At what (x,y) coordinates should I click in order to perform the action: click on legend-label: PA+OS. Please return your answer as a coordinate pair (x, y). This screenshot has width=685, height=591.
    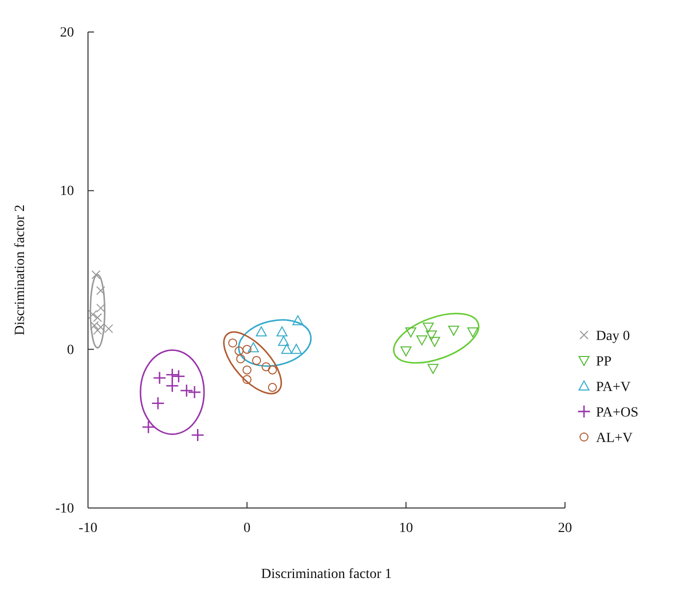
    Looking at the image, I should click on (617, 413).